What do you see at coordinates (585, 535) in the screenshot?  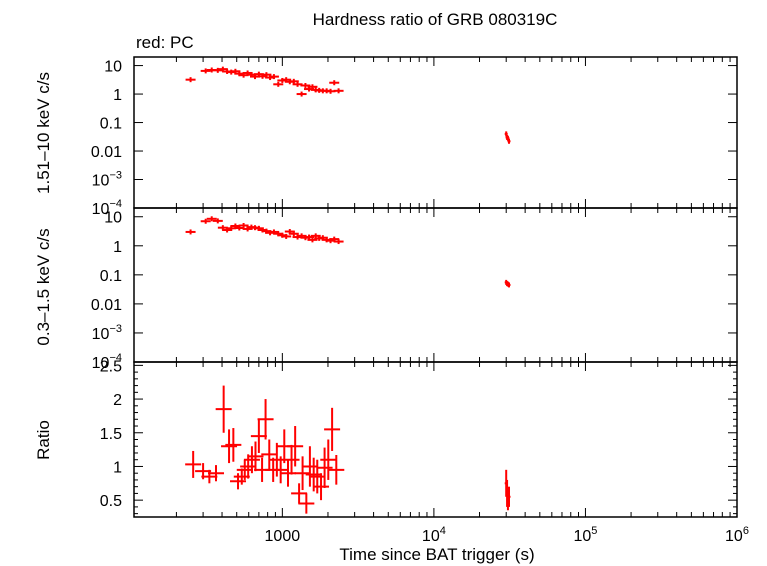 I see `x-tick-label: 10⁵` at bounding box center [585, 535].